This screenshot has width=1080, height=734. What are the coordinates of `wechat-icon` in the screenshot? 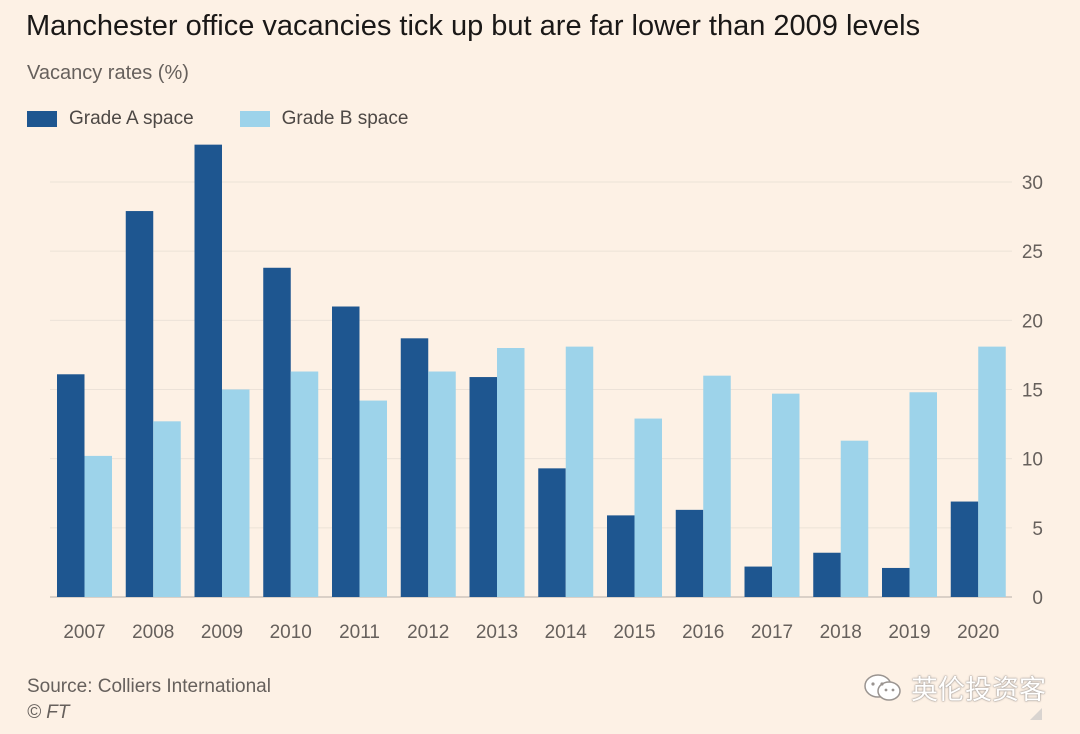 It's located at (882, 687).